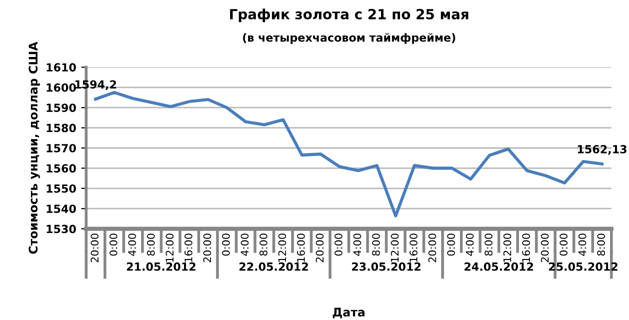  I want to click on chart-subtitle: (в четырехчасовом таймфрейме), so click(349, 38).